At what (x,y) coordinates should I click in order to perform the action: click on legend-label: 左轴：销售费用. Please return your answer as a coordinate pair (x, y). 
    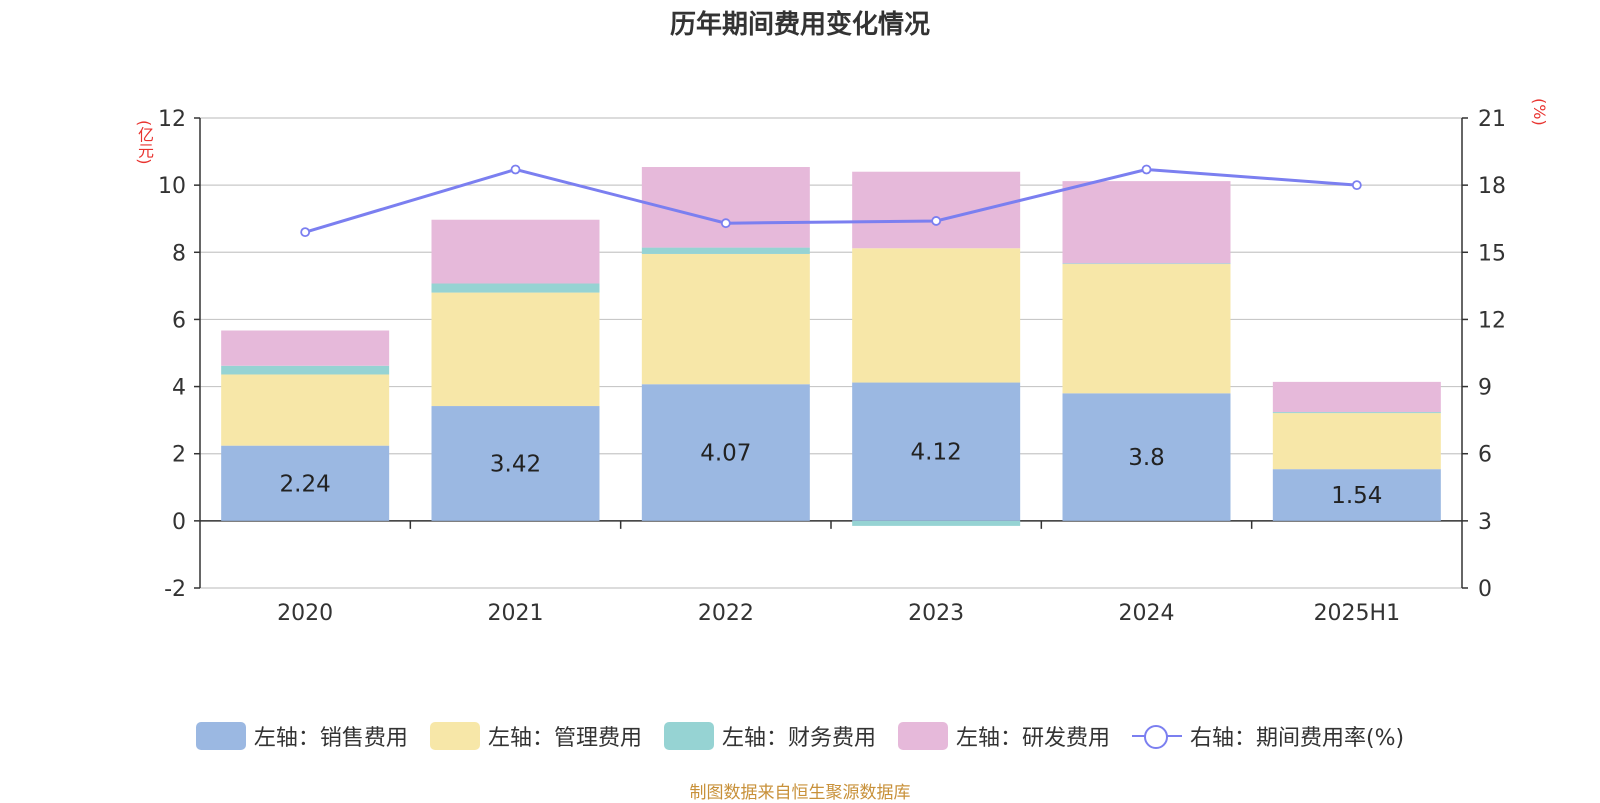
    Looking at the image, I should click on (330, 738).